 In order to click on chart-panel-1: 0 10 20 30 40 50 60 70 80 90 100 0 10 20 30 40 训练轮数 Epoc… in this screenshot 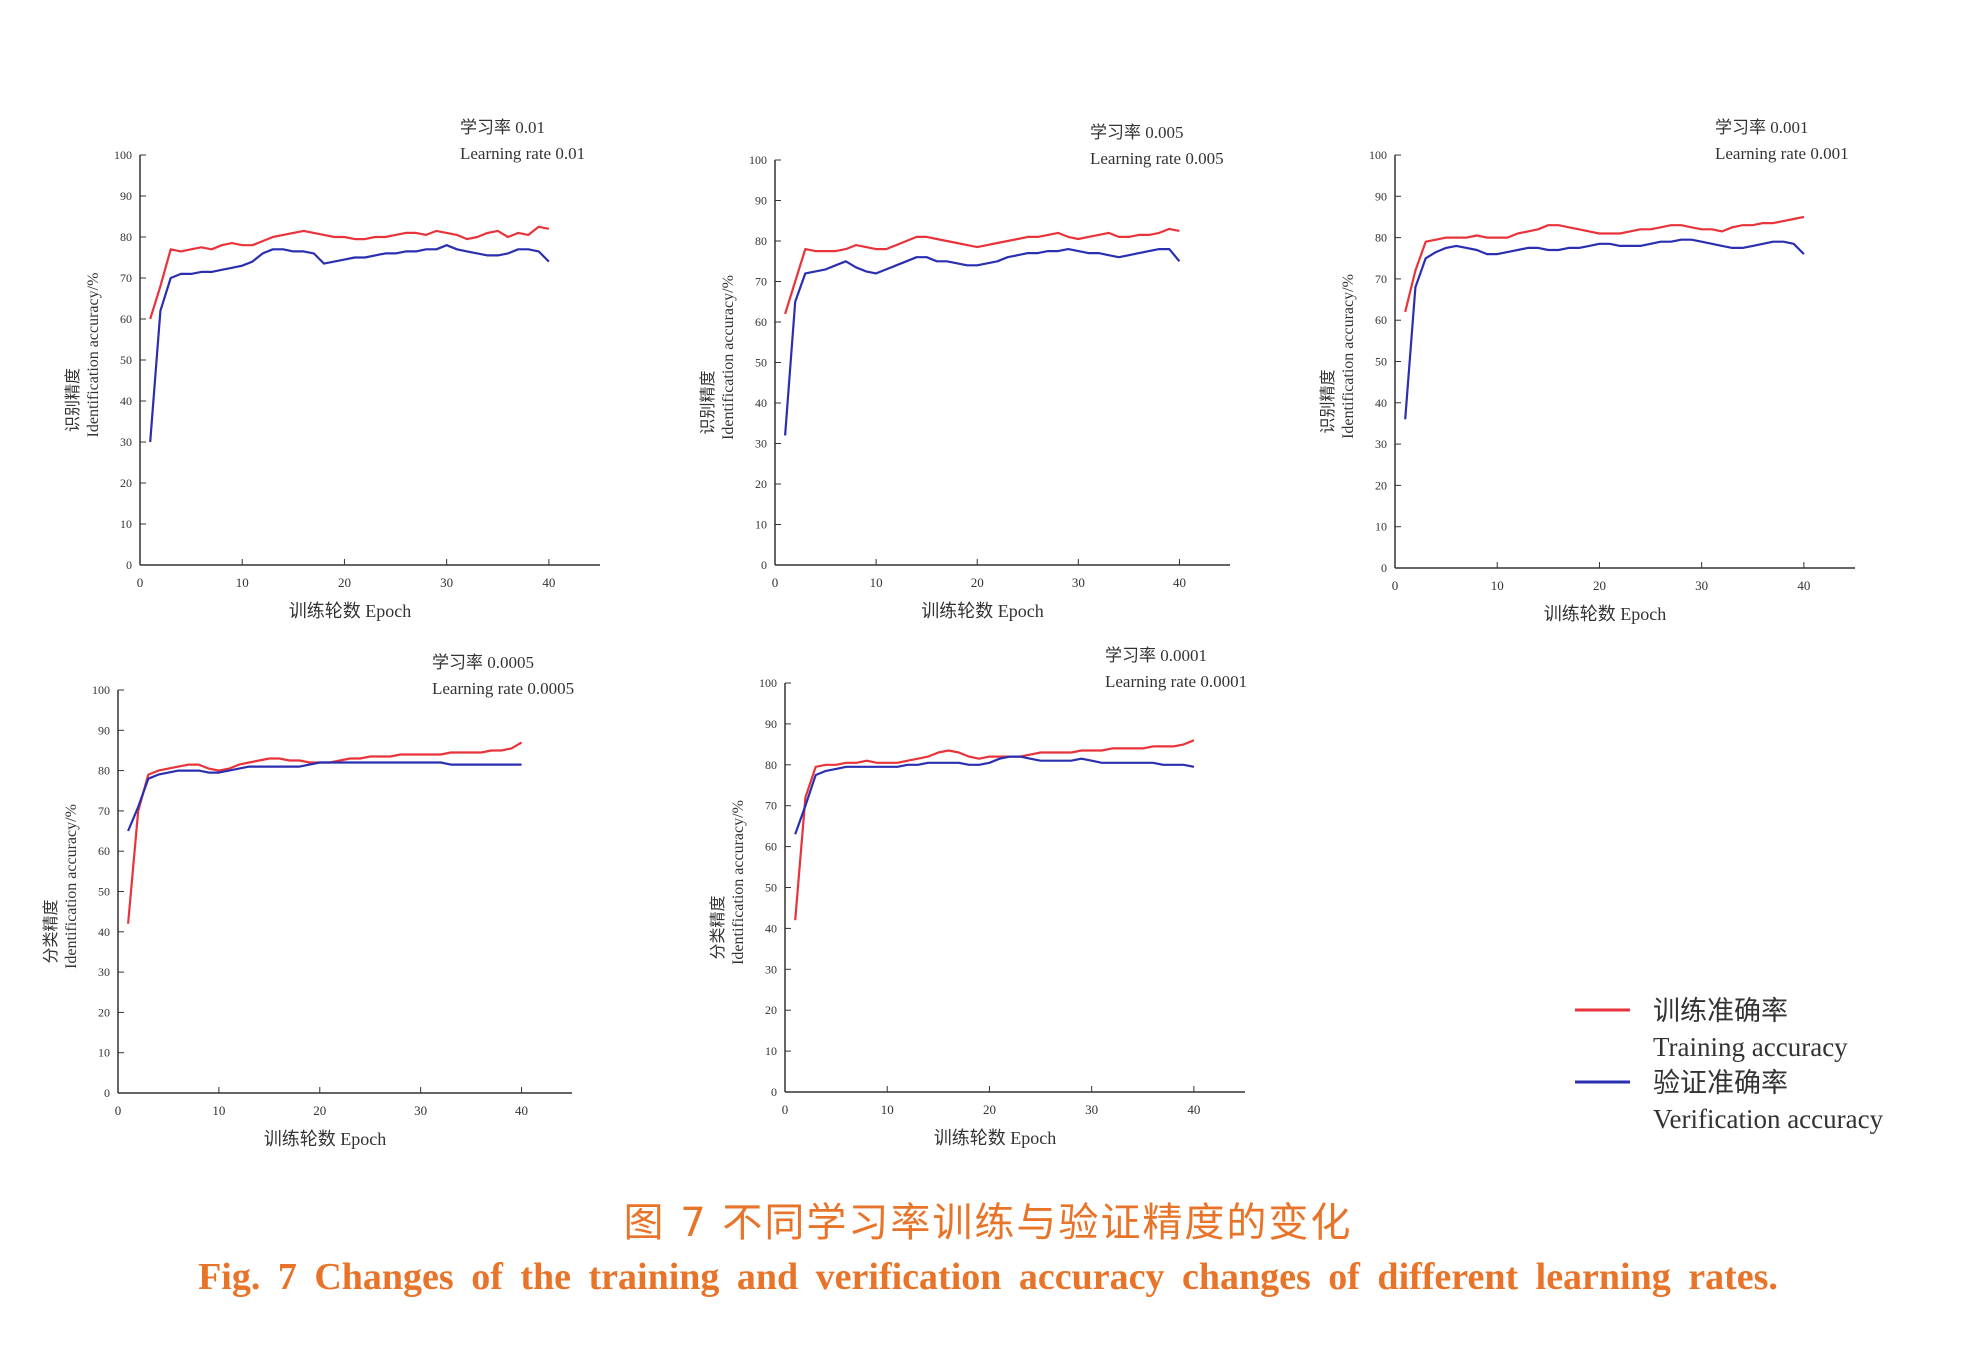, I will do `click(332, 369)`.